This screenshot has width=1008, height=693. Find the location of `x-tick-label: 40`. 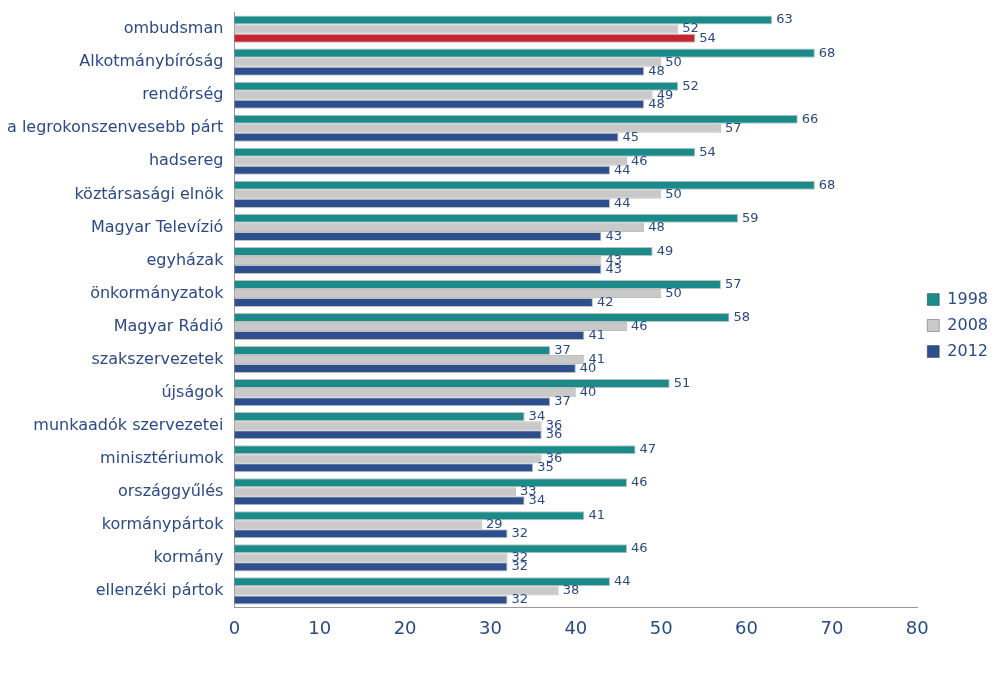

x-tick-label: 40 is located at coordinates (576, 627).